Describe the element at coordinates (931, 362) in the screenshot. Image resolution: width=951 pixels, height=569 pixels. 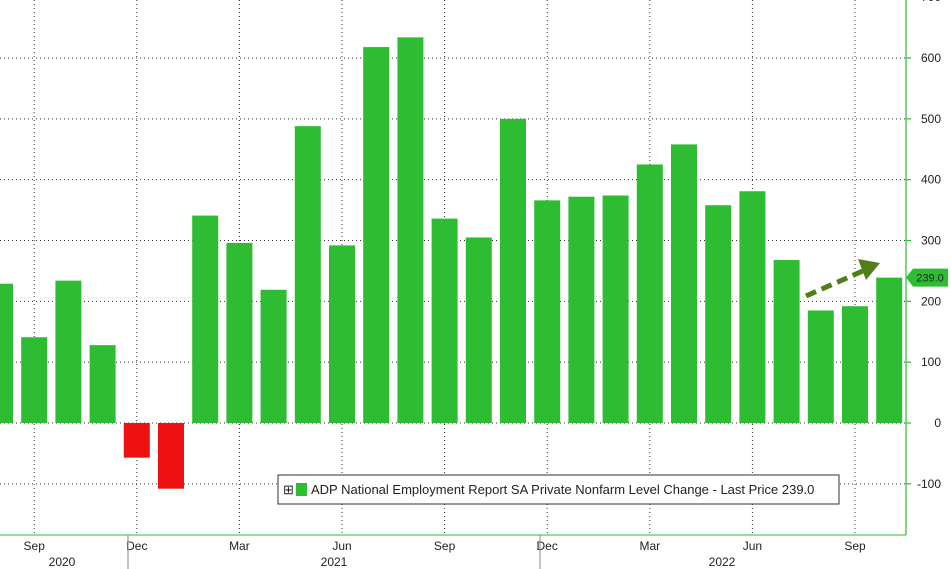
I see `y-tick-label: 100` at that location.